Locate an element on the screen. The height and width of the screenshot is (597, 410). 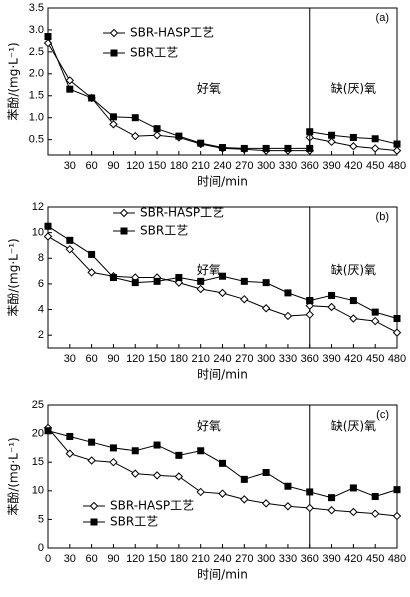
y-tick-label: 8 is located at coordinates (41, 258).